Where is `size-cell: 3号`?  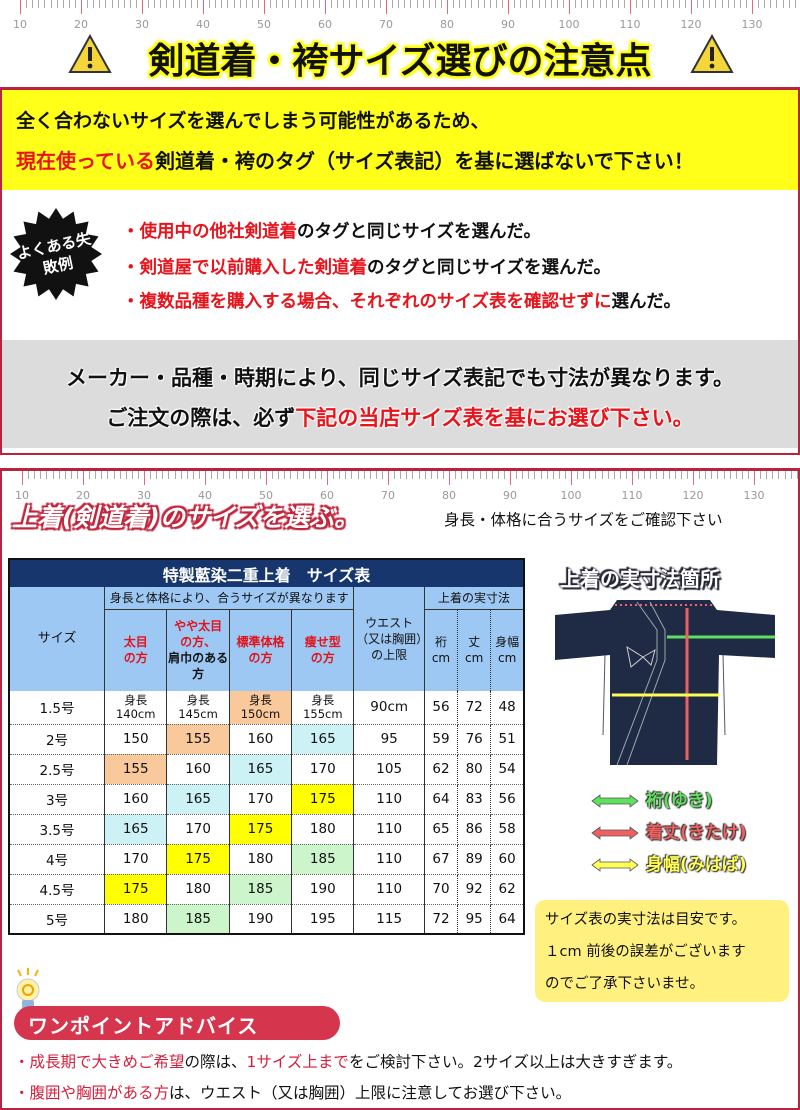 size-cell: 3号 is located at coordinates (57, 799).